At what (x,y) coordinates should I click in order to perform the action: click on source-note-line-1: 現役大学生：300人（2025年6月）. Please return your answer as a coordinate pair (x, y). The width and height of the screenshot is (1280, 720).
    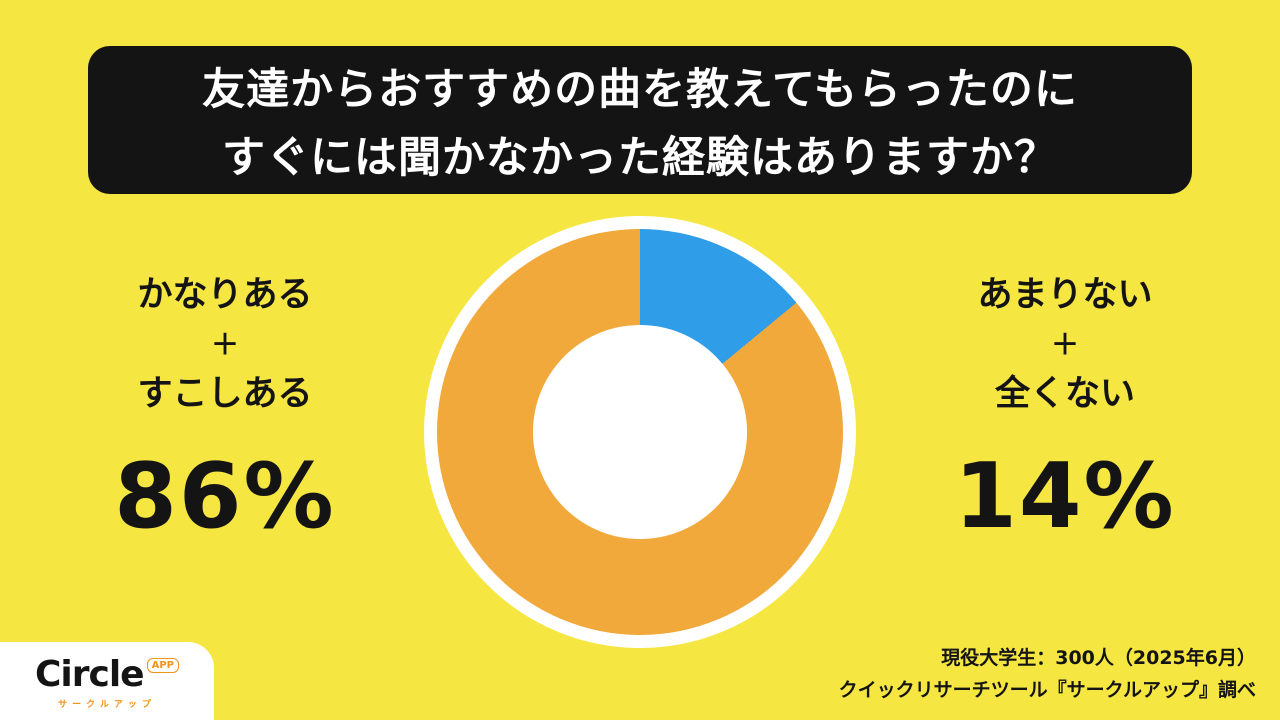
    Looking at the image, I should click on (1098, 658).